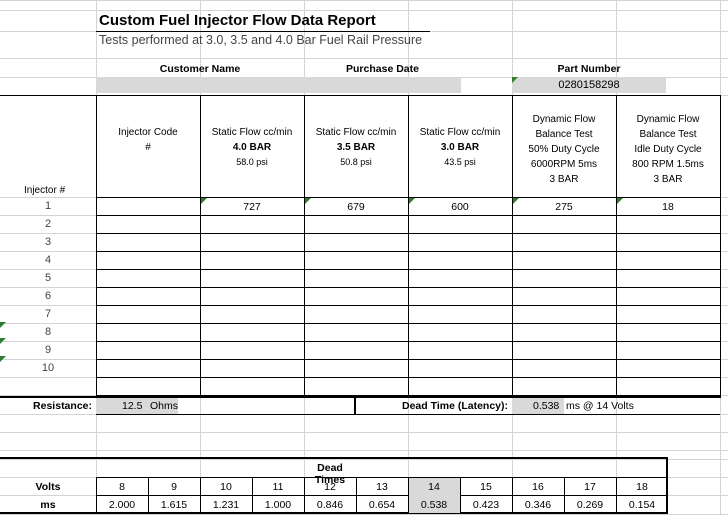 The image size is (728, 515). Describe the element at coordinates (226, 505) in the screenshot. I see `ms-cell: 1.231` at that location.